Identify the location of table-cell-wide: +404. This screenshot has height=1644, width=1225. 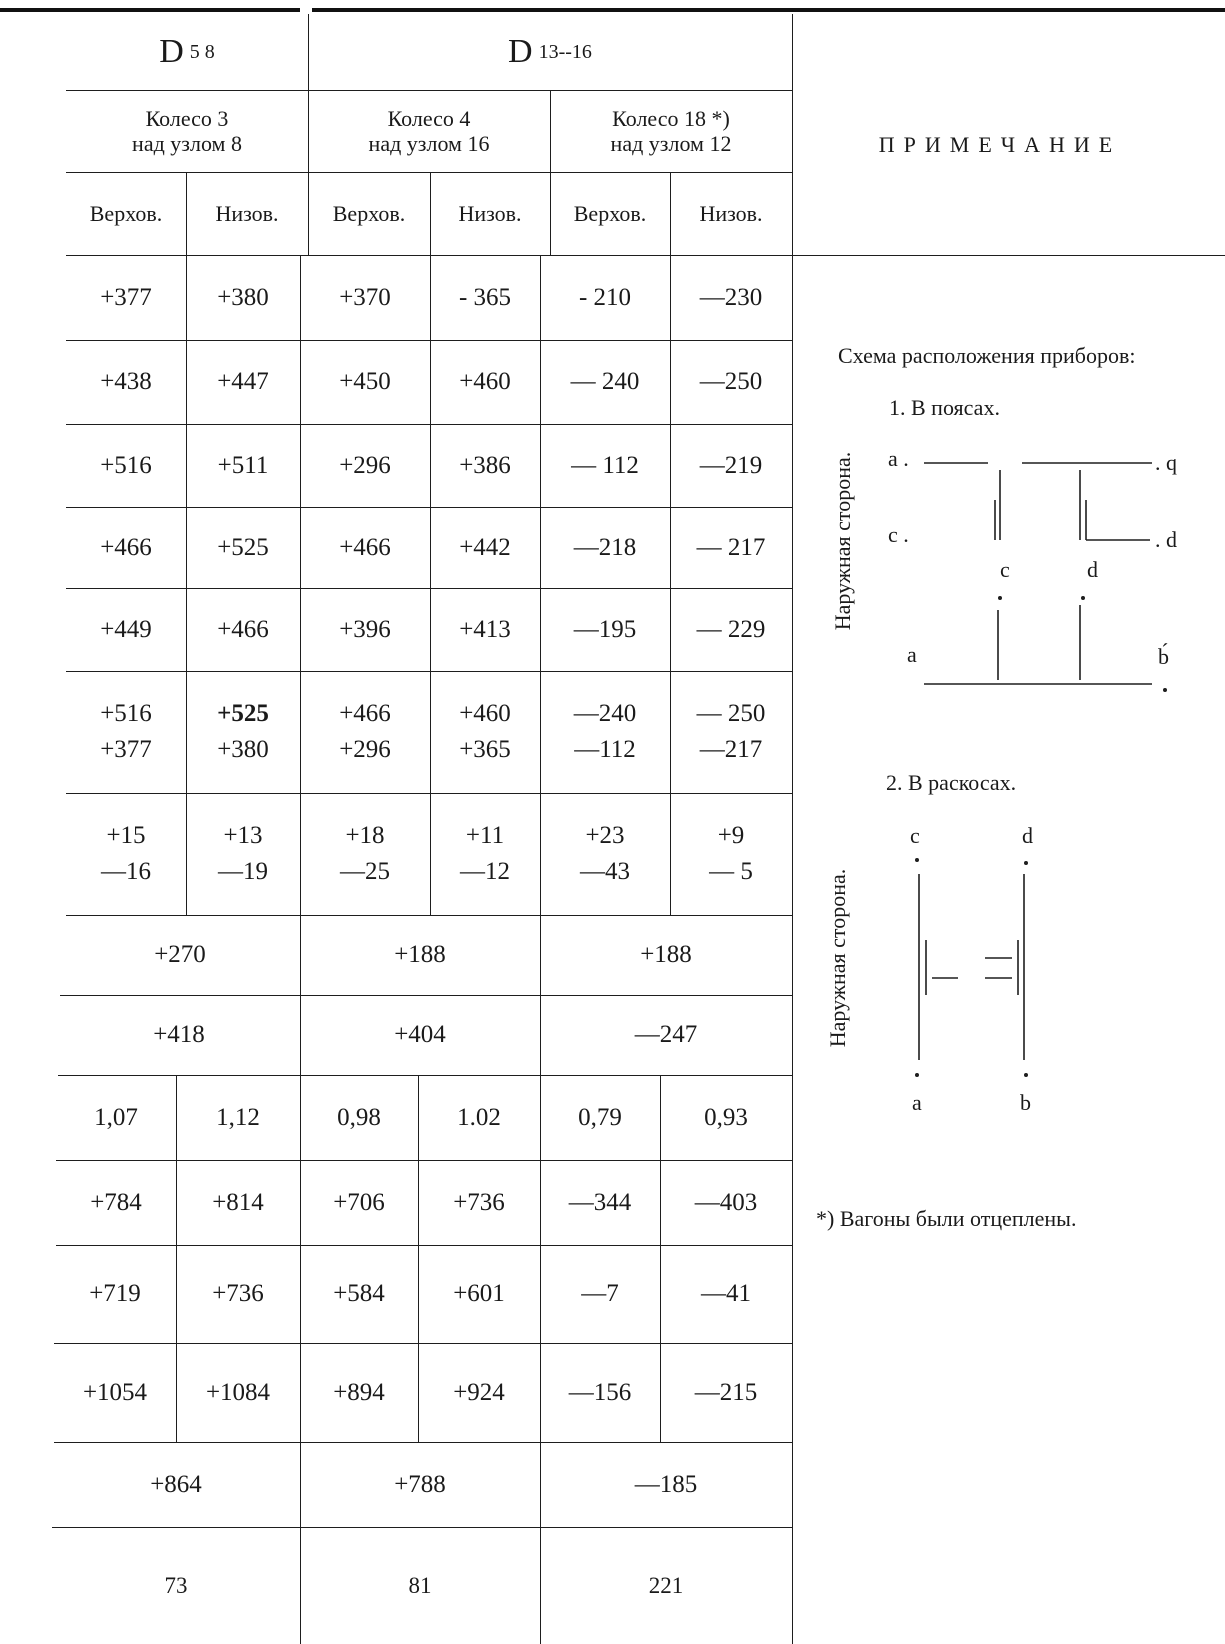
(420, 1034).